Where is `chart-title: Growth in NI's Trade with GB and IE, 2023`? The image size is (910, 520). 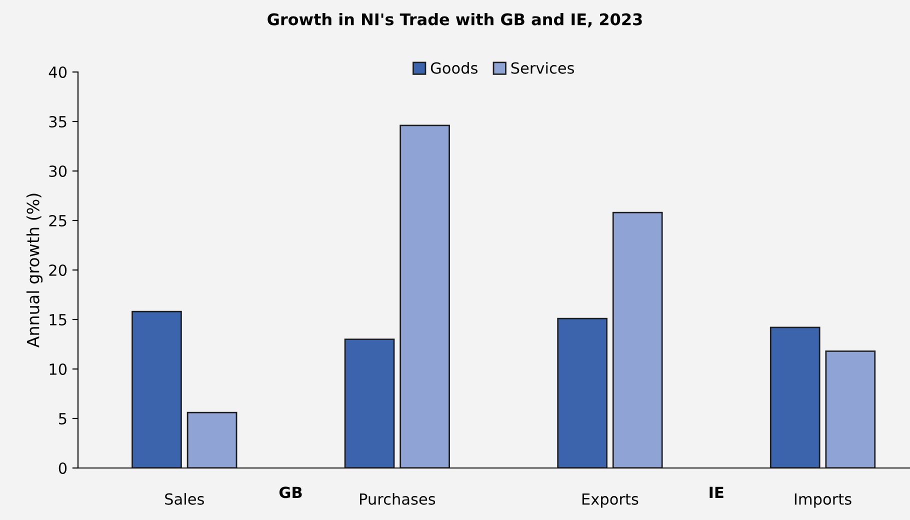 chart-title: Growth in NI's Trade with GB and IE, 2023 is located at coordinates (455, 20).